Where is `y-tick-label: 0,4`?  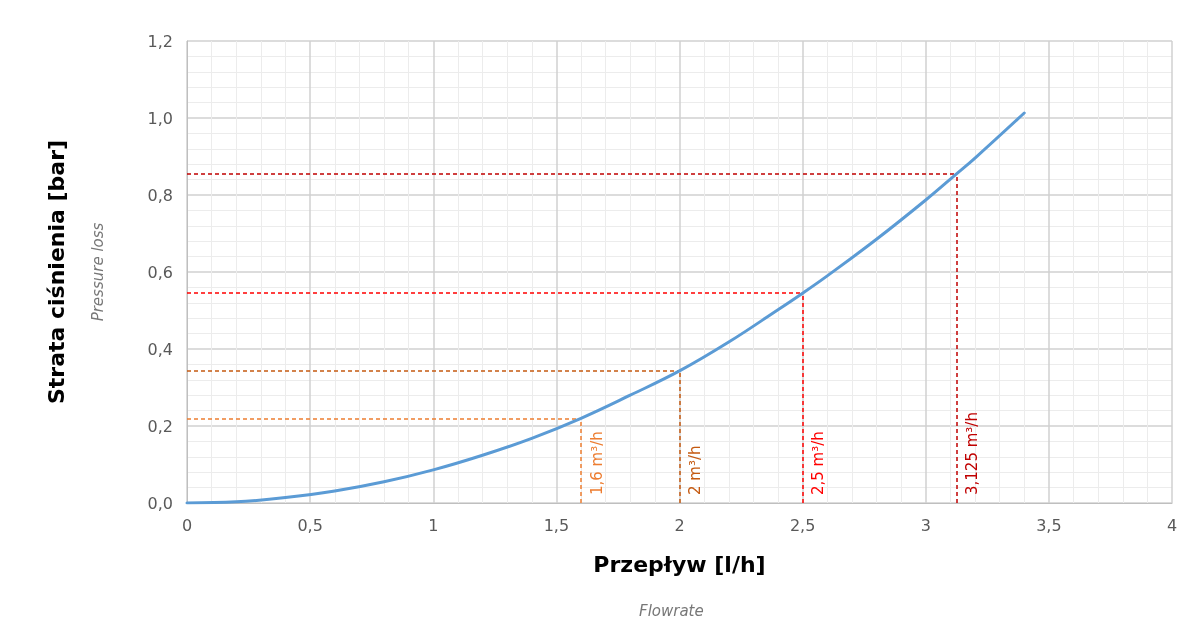
y-tick-label: 0,4 is located at coordinates (160, 349).